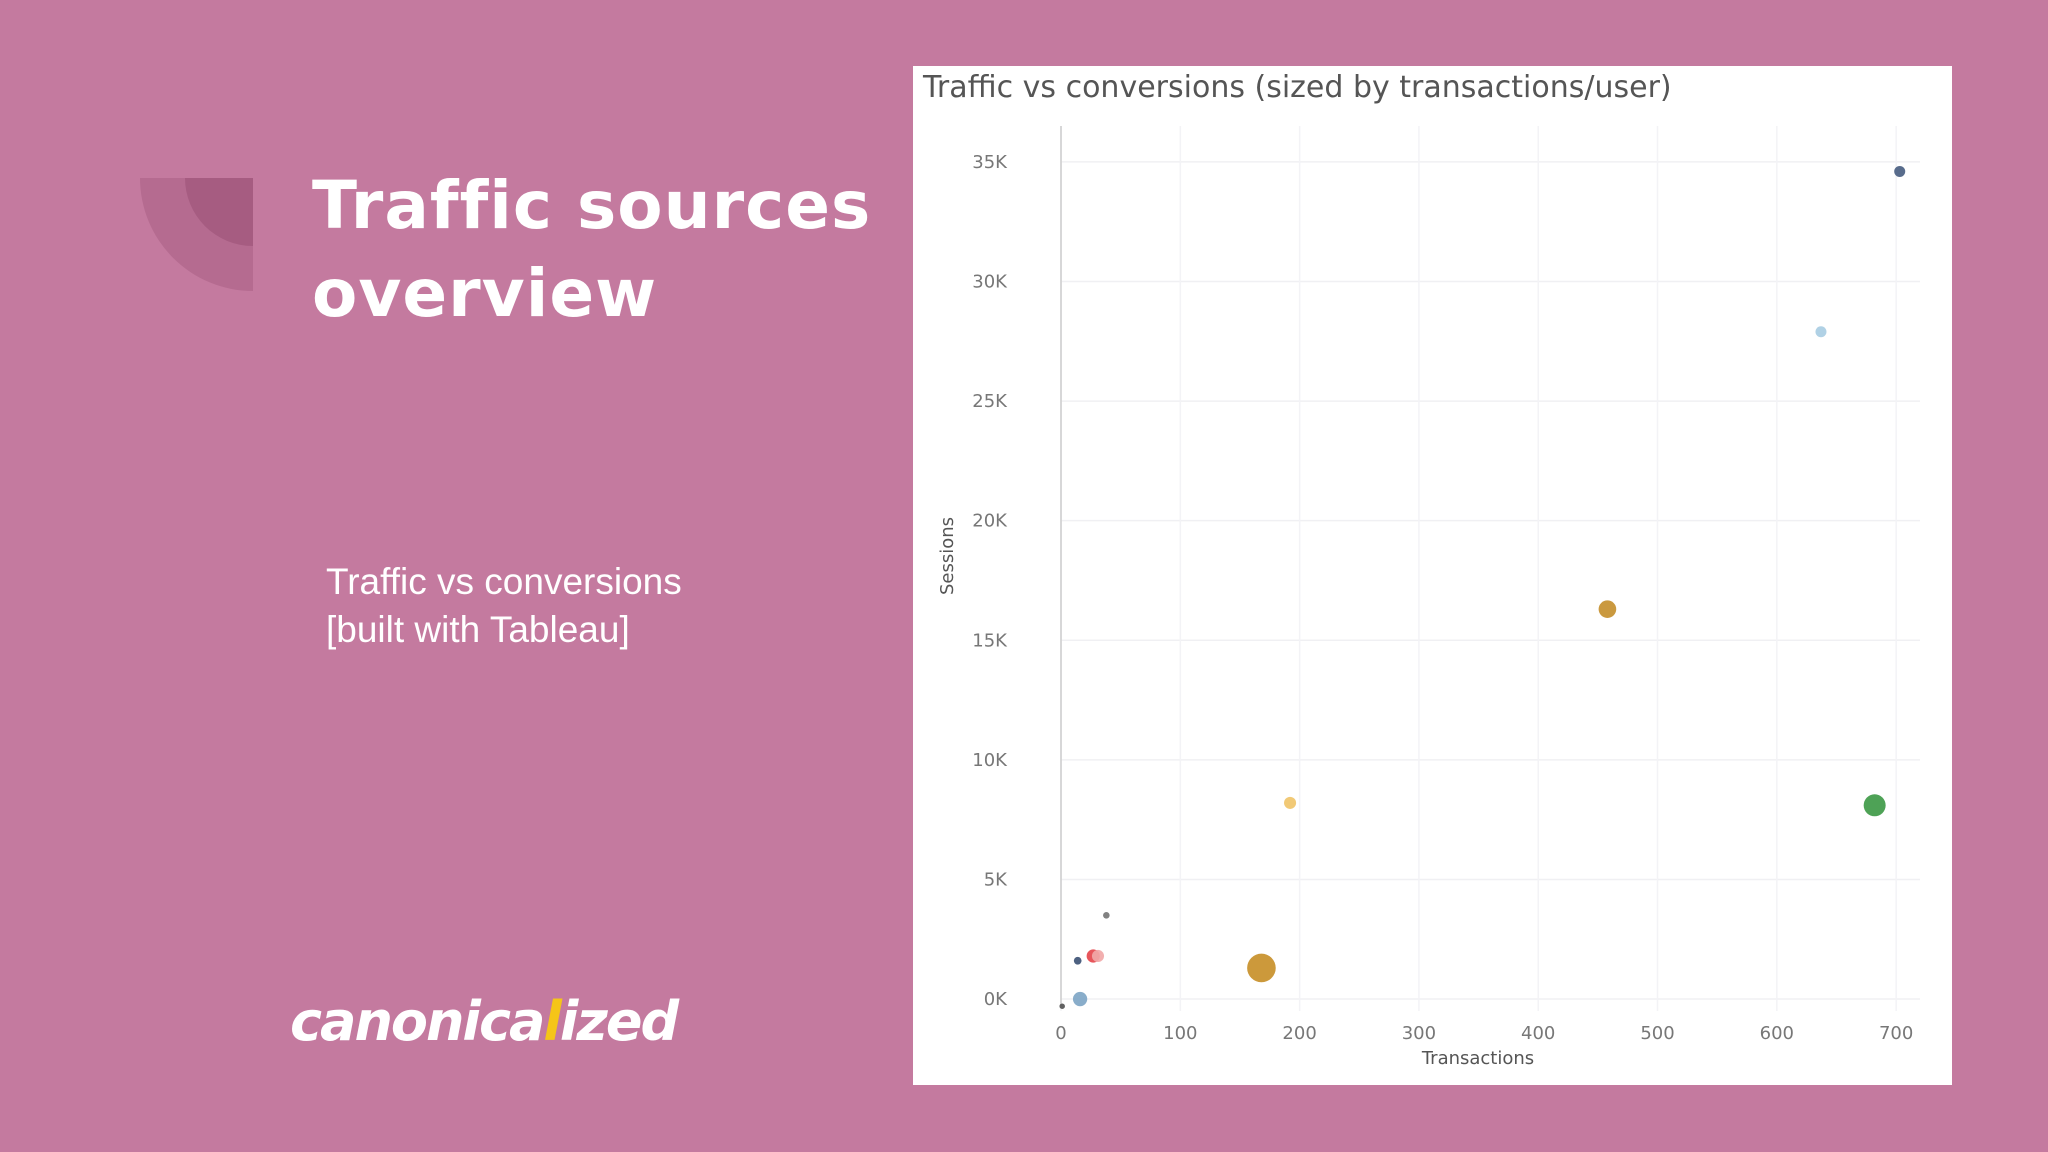  Describe the element at coordinates (990, 521) in the screenshot. I see `y-tick-label: 20K` at that location.